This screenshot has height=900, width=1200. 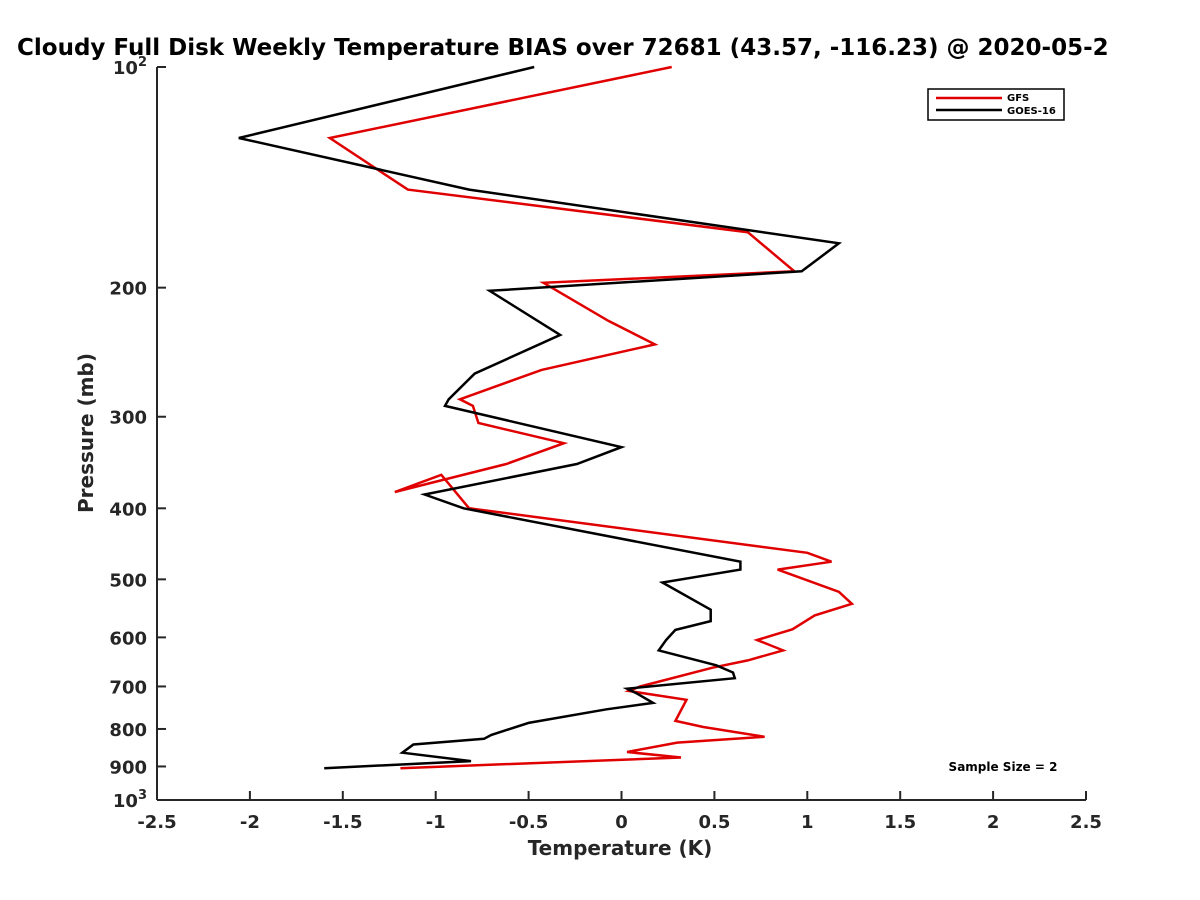 What do you see at coordinates (156, 822) in the screenshot?
I see `x-tick-label: -2.5` at bounding box center [156, 822].